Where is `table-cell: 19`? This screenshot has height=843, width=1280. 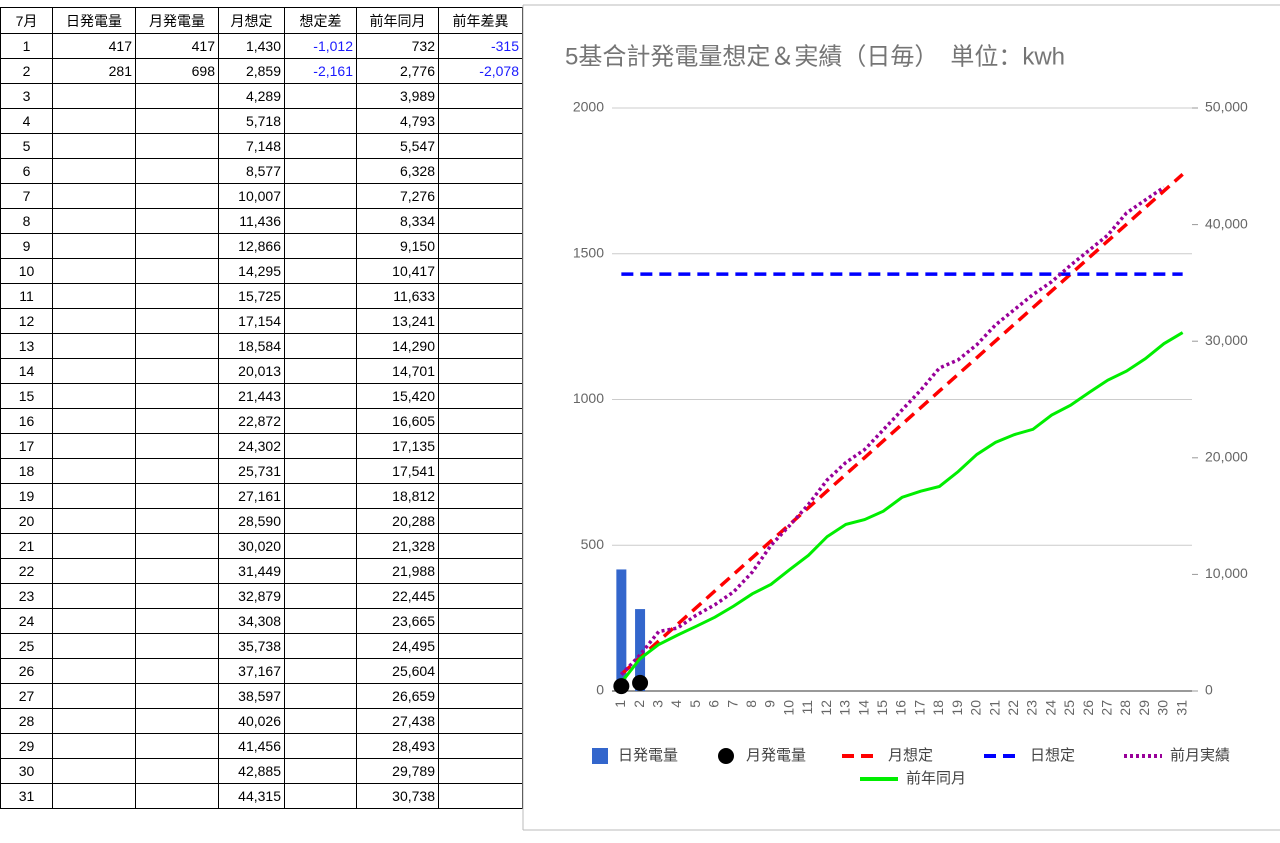 table-cell: 19 is located at coordinates (26, 496).